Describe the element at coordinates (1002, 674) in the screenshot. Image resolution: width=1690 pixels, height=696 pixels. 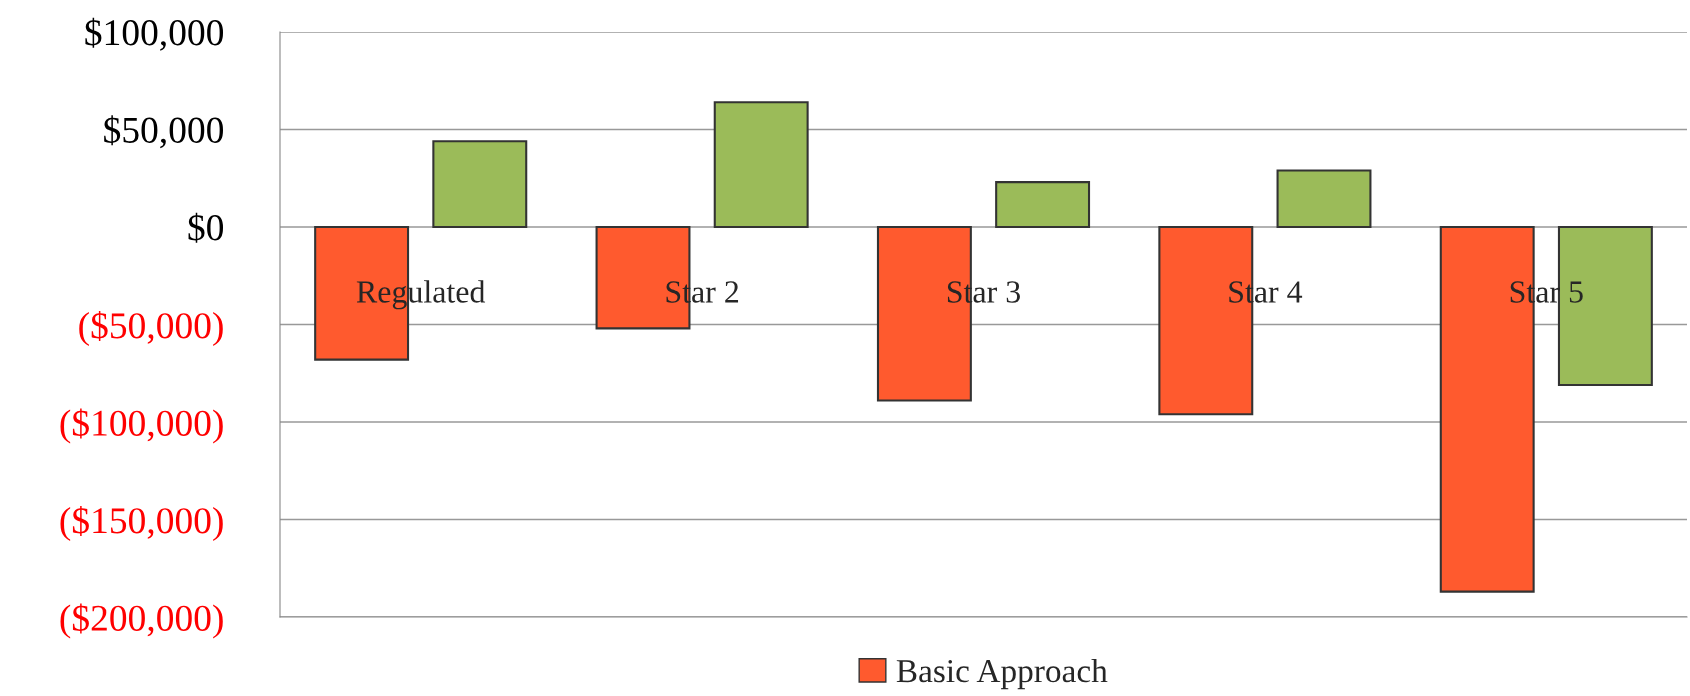
I see `legend-label: Basic Approach` at that location.